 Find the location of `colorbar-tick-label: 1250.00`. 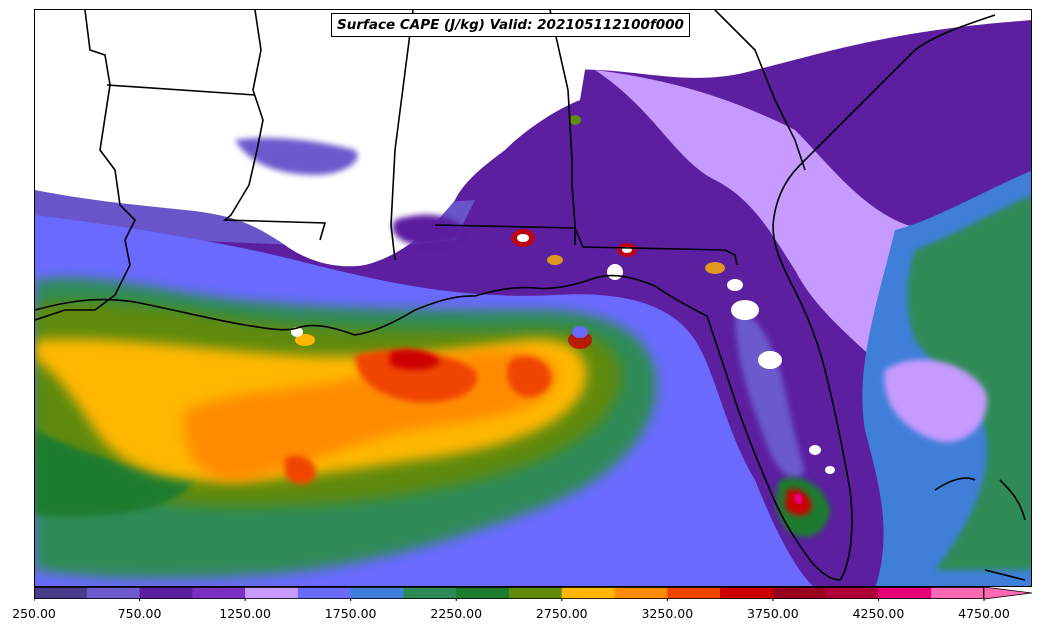

colorbar-tick-label: 1250.00 is located at coordinates (245, 613).